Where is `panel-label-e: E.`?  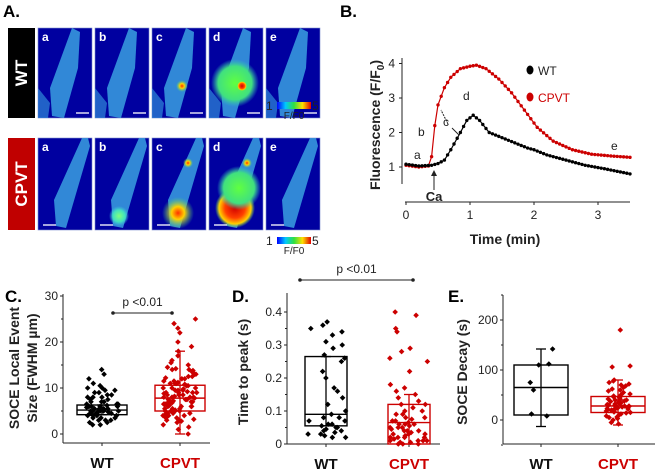
panel-label-e: E. is located at coordinates (456, 296).